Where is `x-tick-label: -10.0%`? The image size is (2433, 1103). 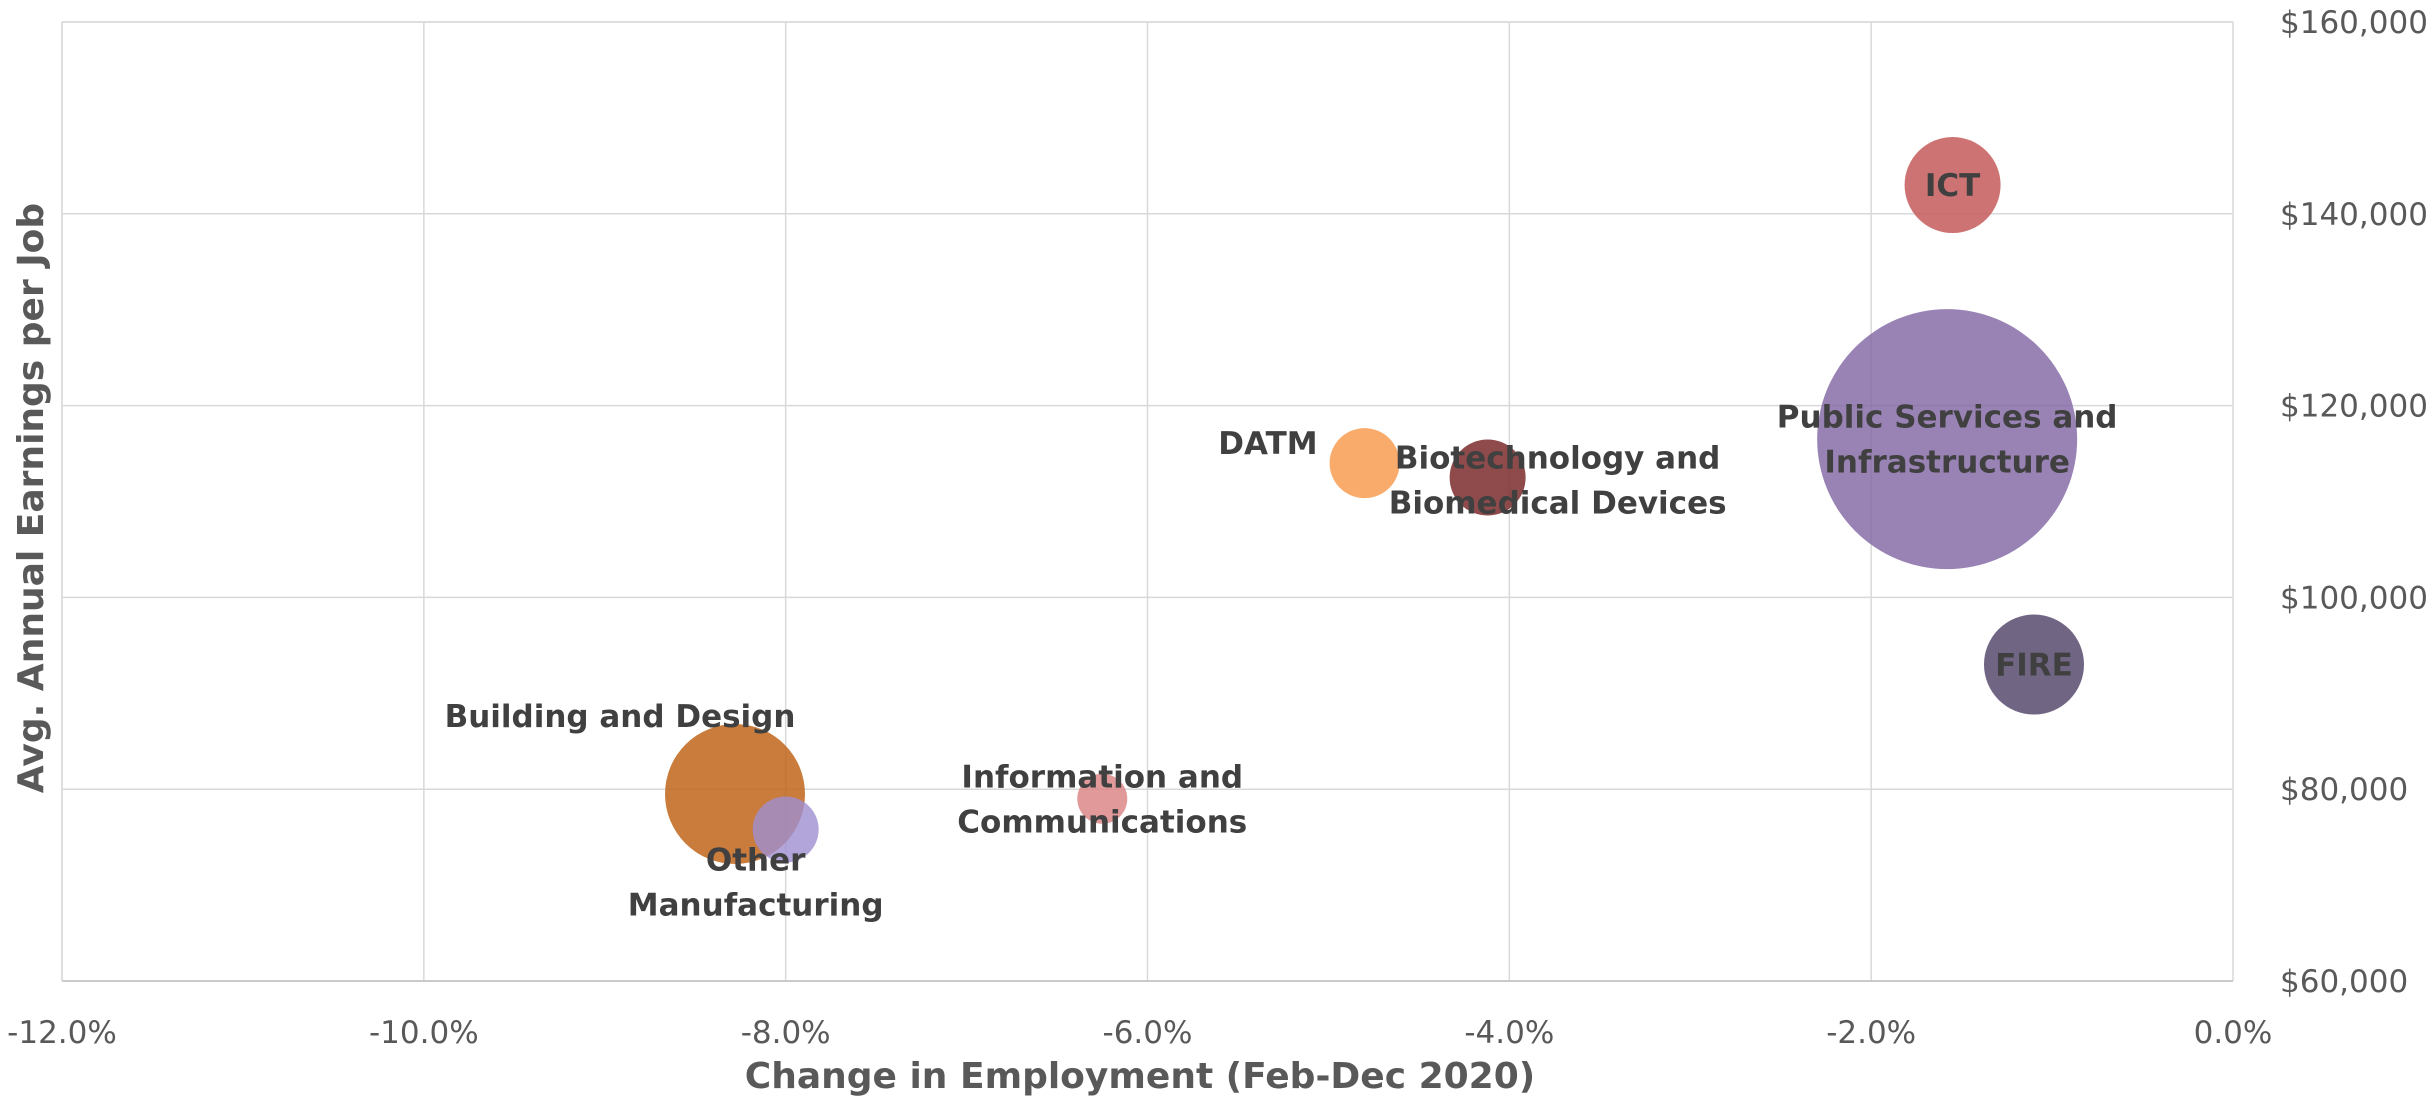
x-tick-label: -10.0% is located at coordinates (424, 1033).